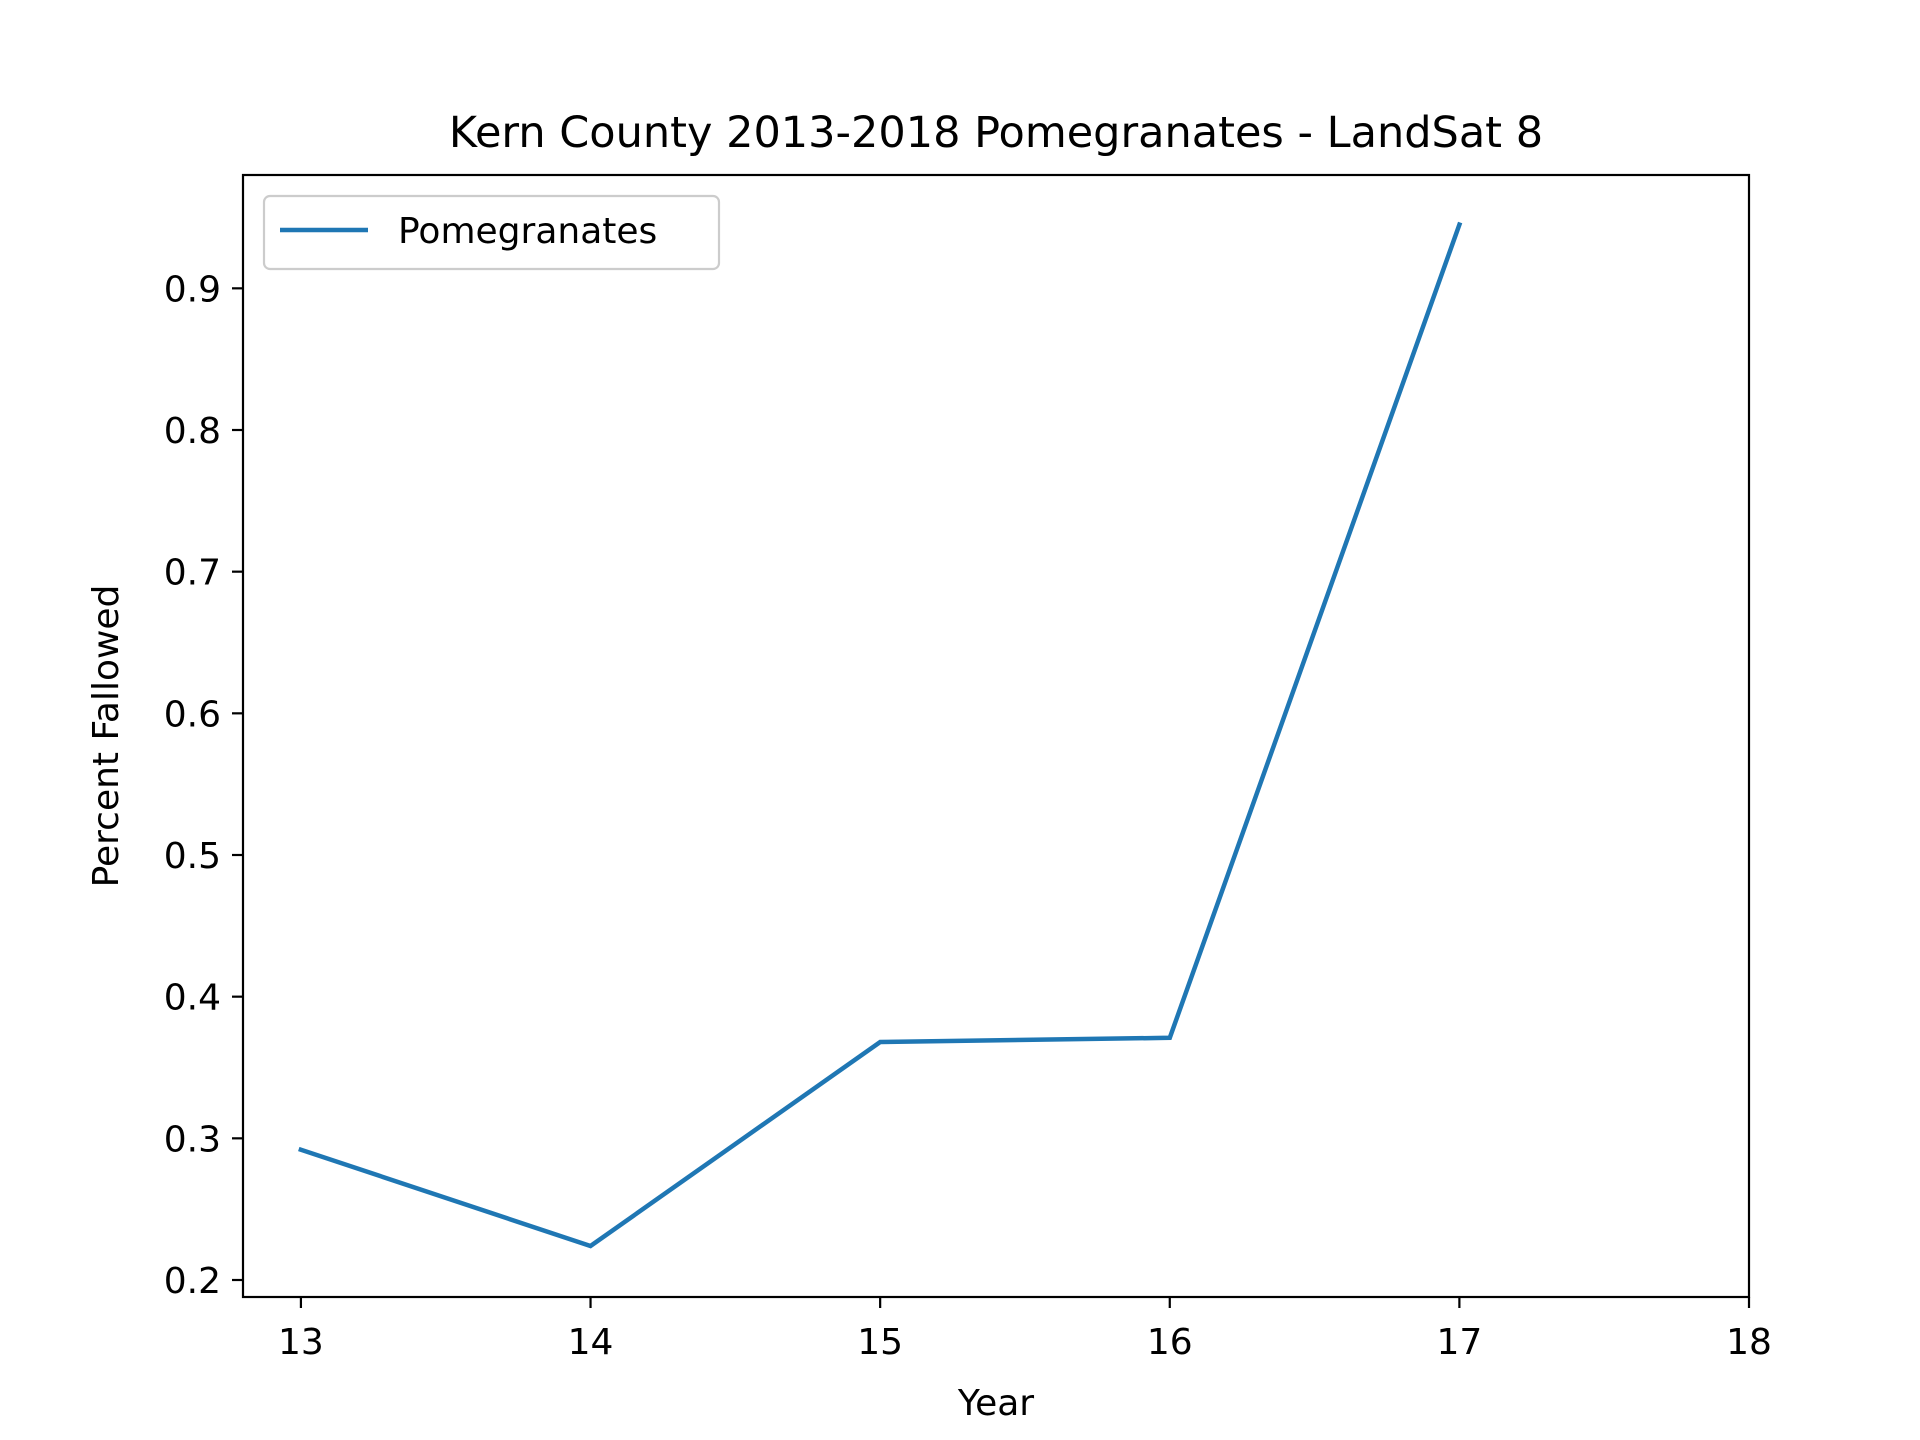 The height and width of the screenshot is (1440, 1920). Describe the element at coordinates (527, 231) in the screenshot. I see `legend-label-pomegranates: Pomegranates` at that location.